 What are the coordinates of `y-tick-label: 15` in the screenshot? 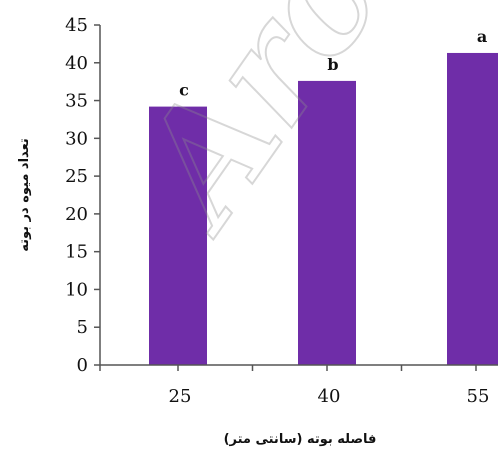 It's located at (76, 252).